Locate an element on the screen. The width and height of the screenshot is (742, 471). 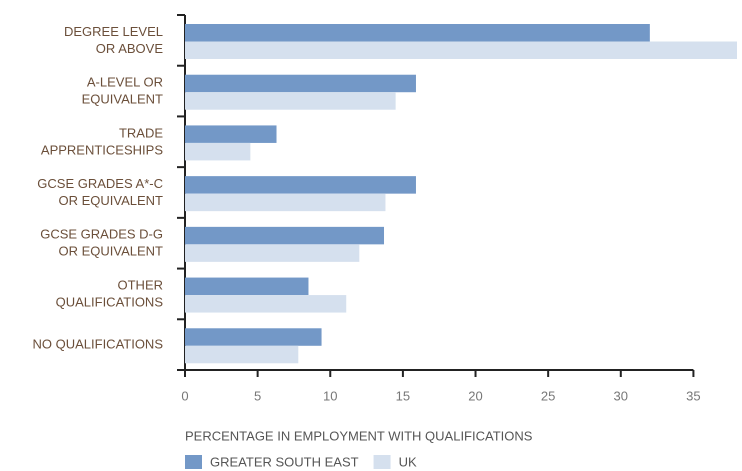
y-tick-label: OTHER QUALIFICATIONS is located at coordinates (110, 294).